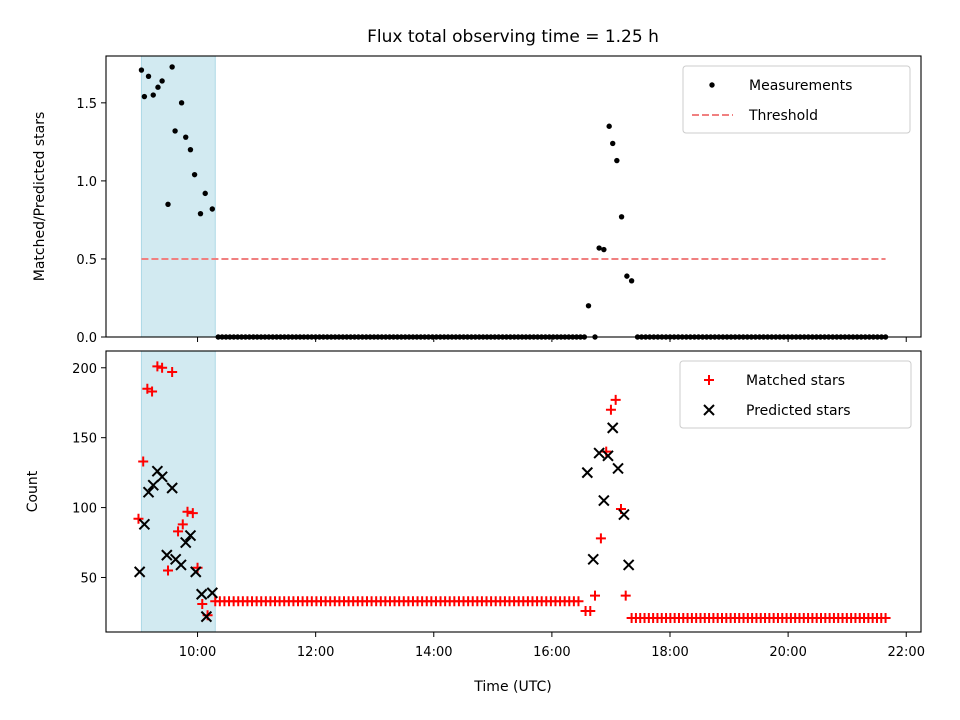 This screenshot has height=720, width=960. Describe the element at coordinates (315, 652) in the screenshot. I see `x-tick-label: 12:00` at that location.